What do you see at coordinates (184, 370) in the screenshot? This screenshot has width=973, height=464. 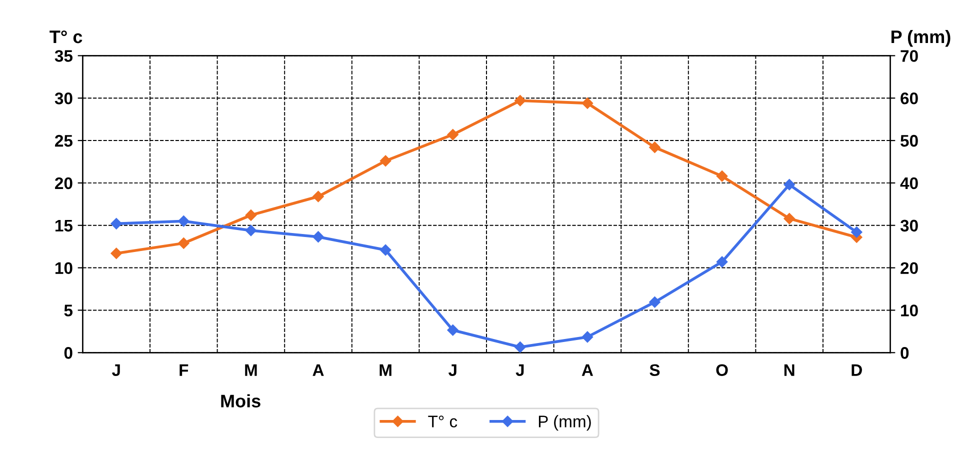 I see `x-tick-label: F` at bounding box center [184, 370].